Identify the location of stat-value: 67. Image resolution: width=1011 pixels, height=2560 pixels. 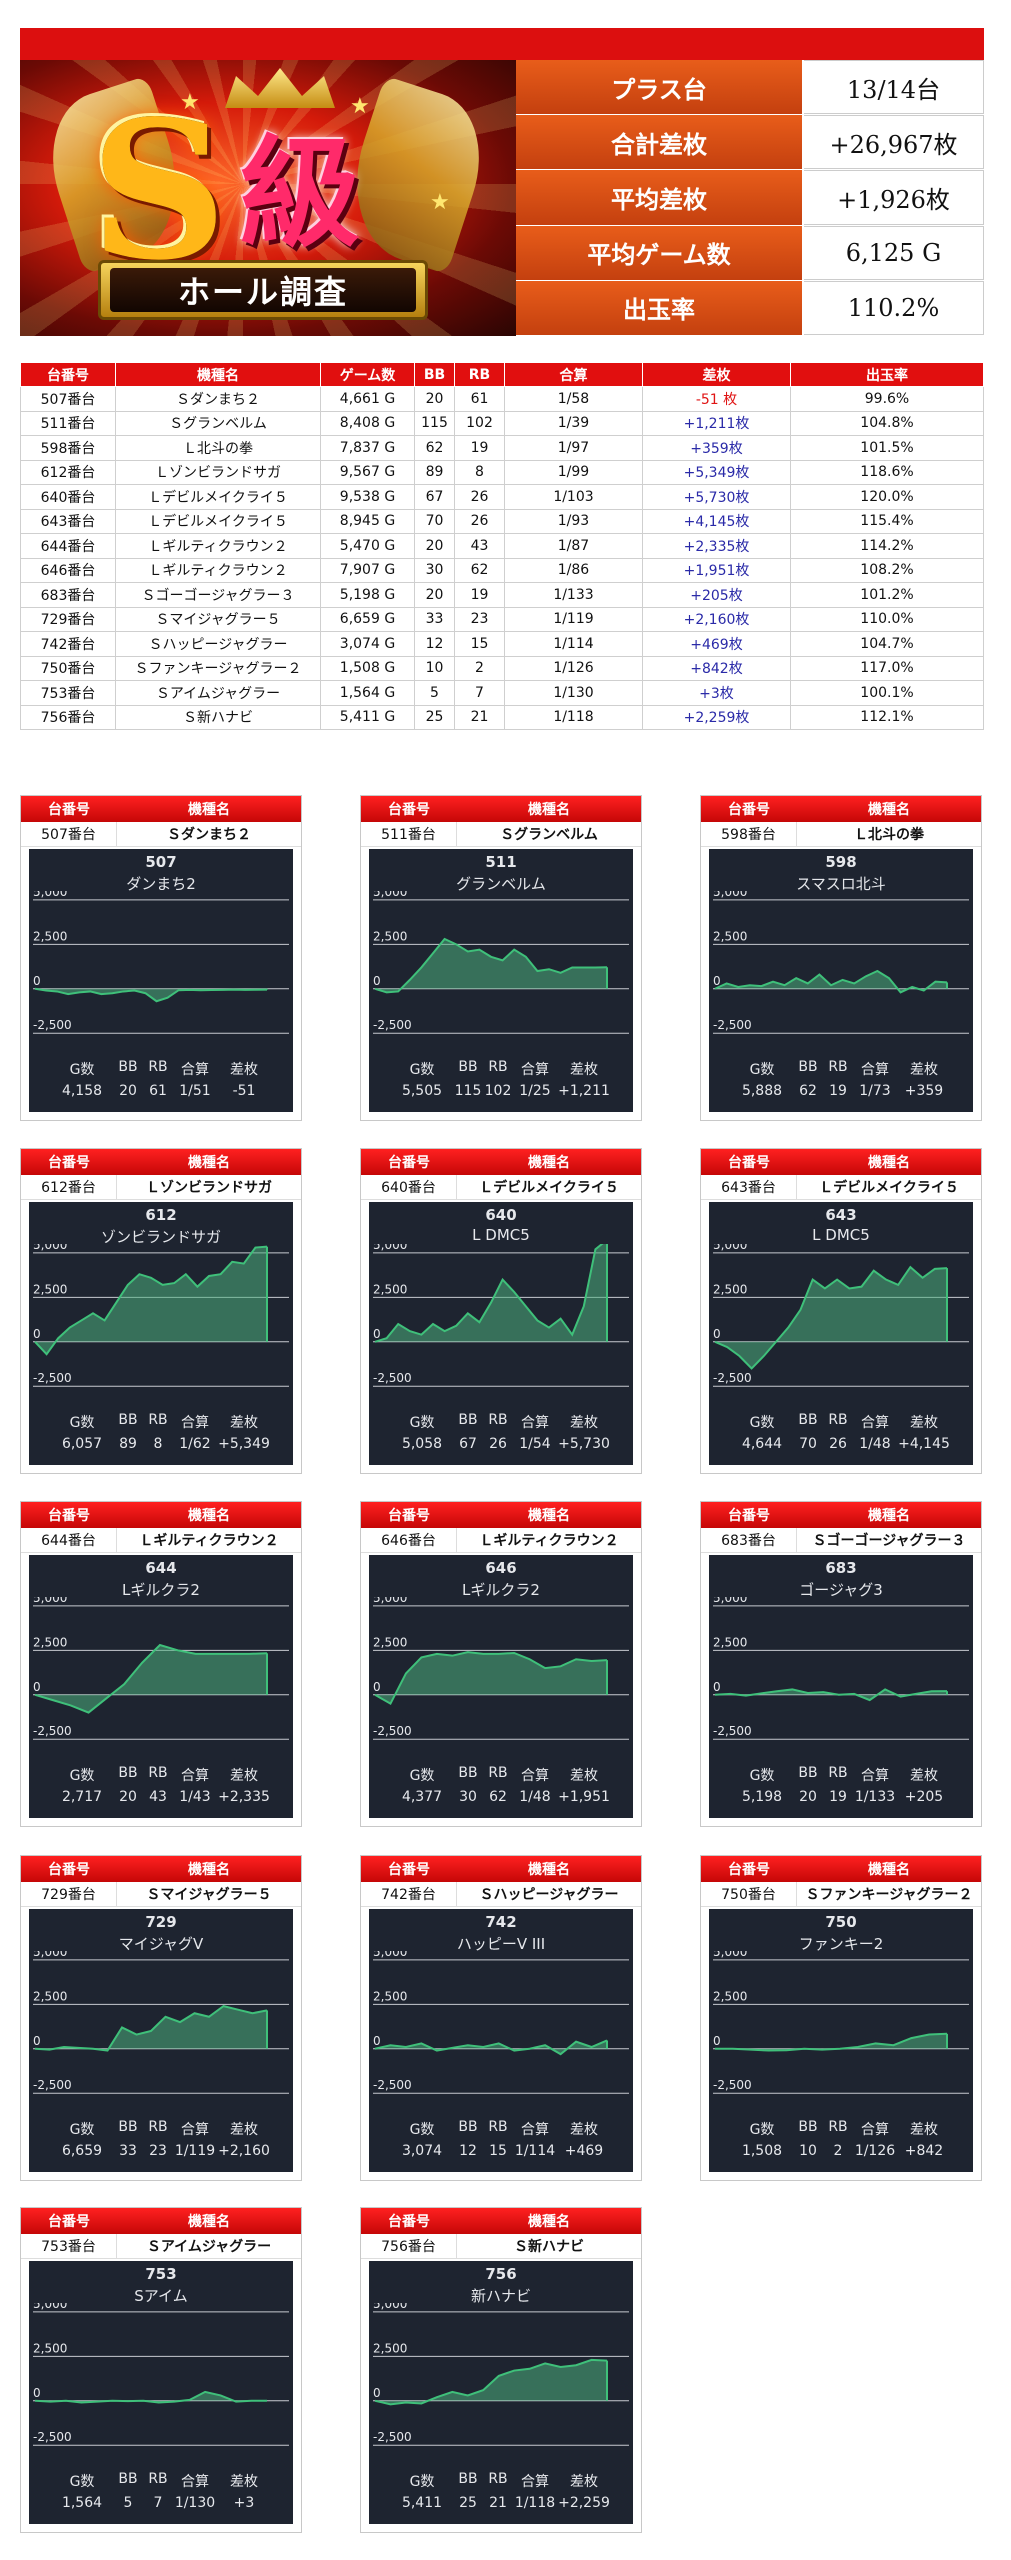
(468, 1444).